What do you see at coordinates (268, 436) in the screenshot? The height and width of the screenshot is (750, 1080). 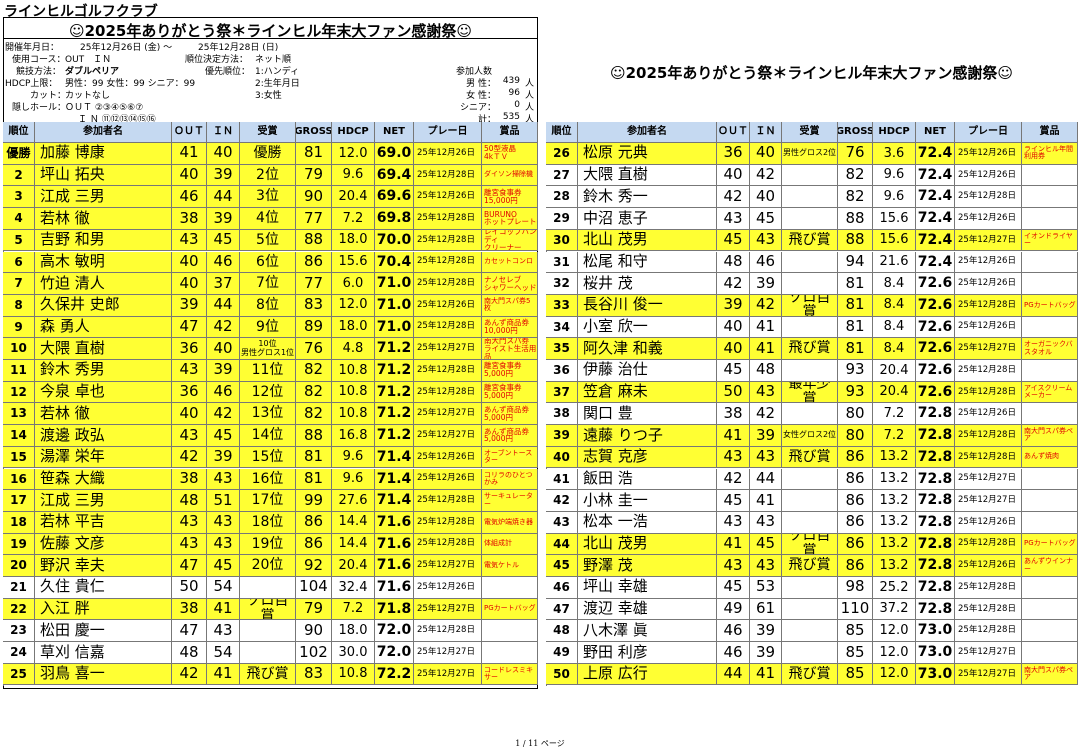 I see `award: 14位` at bounding box center [268, 436].